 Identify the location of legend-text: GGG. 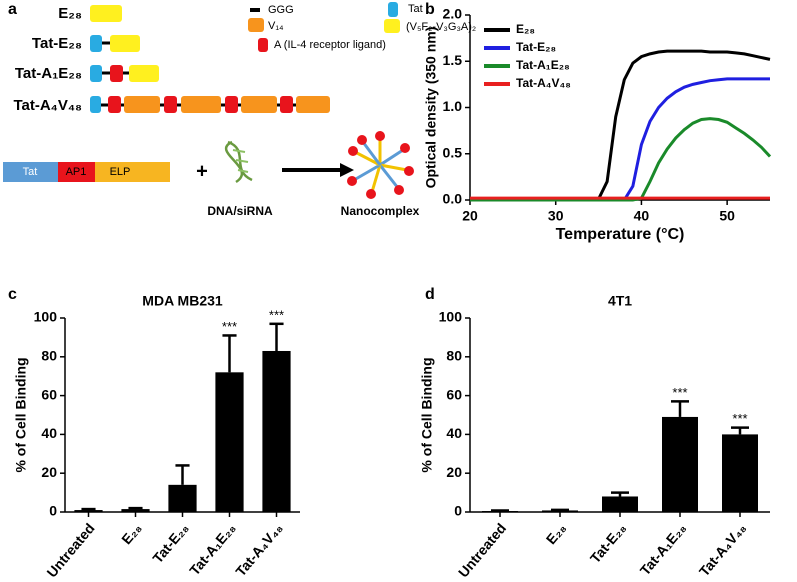
(281, 10).